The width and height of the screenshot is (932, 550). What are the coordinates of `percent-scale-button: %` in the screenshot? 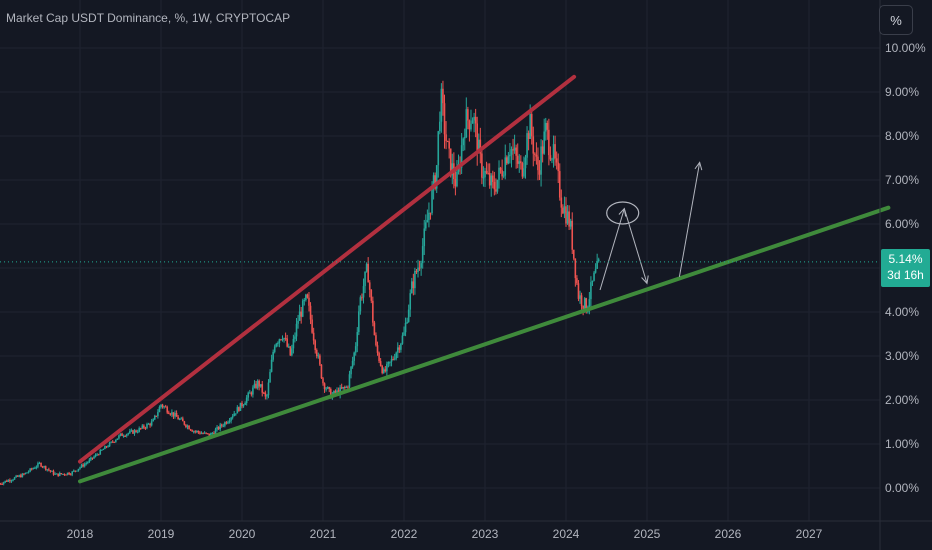 It's located at (896, 20).